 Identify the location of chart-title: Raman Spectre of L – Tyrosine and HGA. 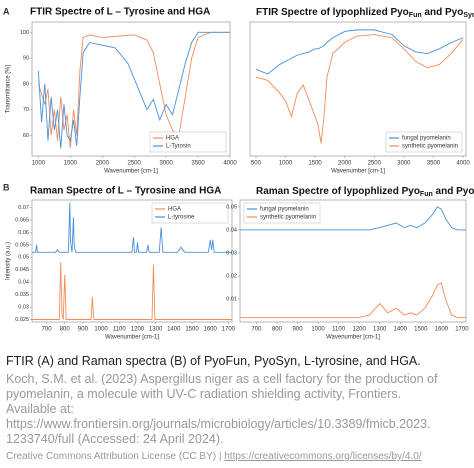
(125, 191).